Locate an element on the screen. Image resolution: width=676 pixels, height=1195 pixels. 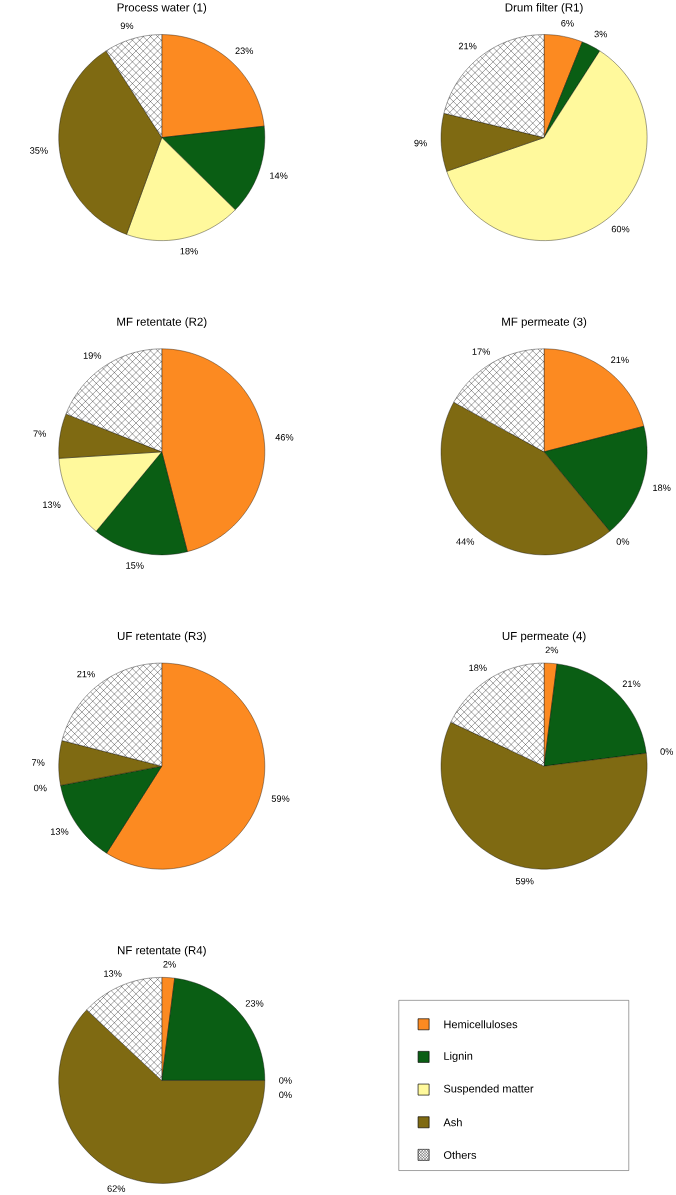
chart-title: Process water (1) is located at coordinates (161, 8).